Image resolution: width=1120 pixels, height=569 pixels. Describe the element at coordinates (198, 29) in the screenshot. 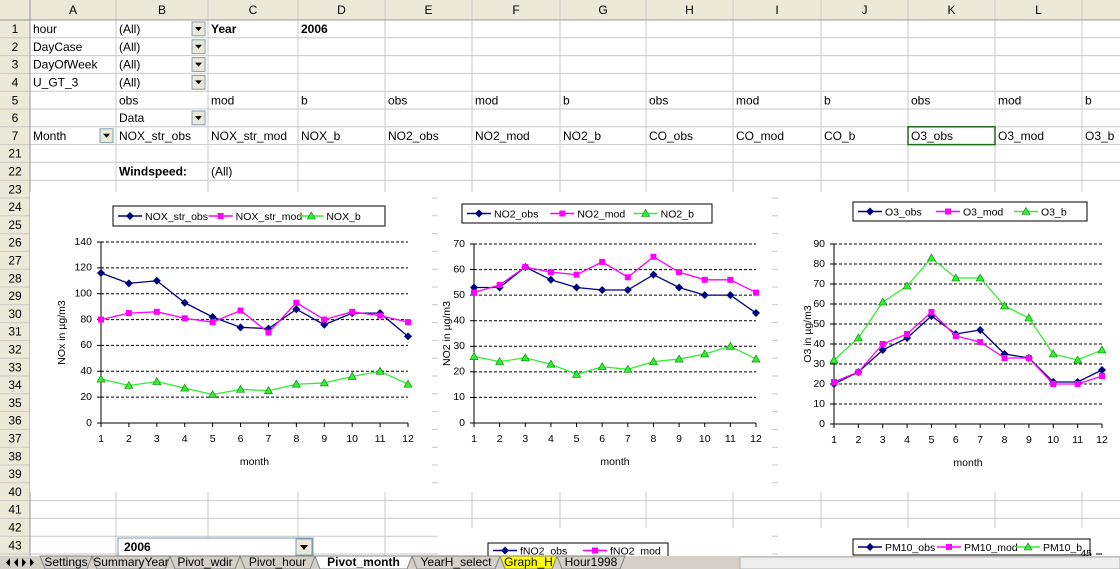

I see `dropdown-arrow` at that location.